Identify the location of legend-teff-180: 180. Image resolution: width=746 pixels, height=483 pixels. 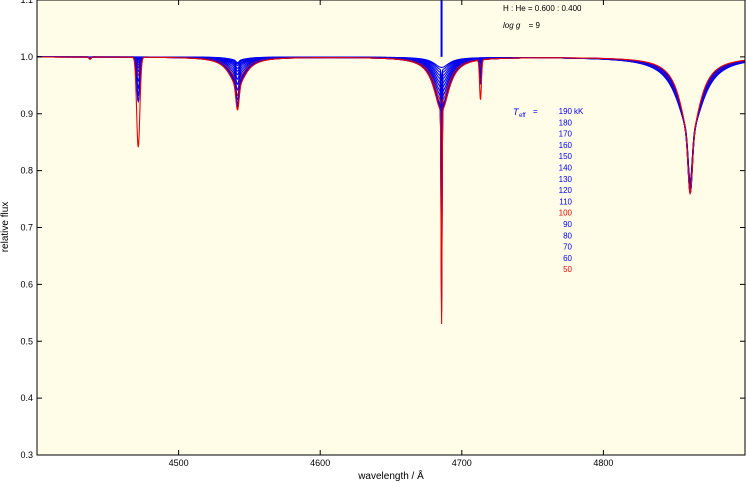
(566, 122).